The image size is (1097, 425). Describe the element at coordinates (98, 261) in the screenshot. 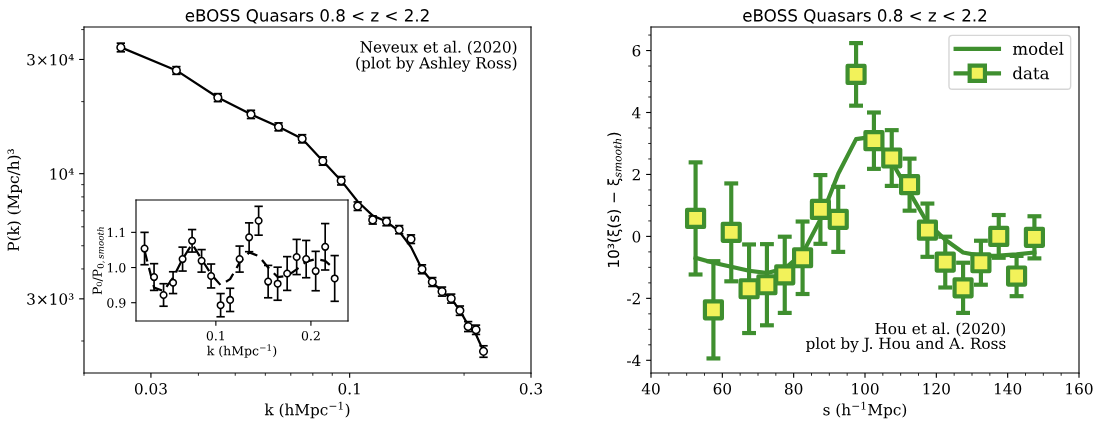

I see `y-axis-title: P₀/P$_{0,smooth}$` at that location.